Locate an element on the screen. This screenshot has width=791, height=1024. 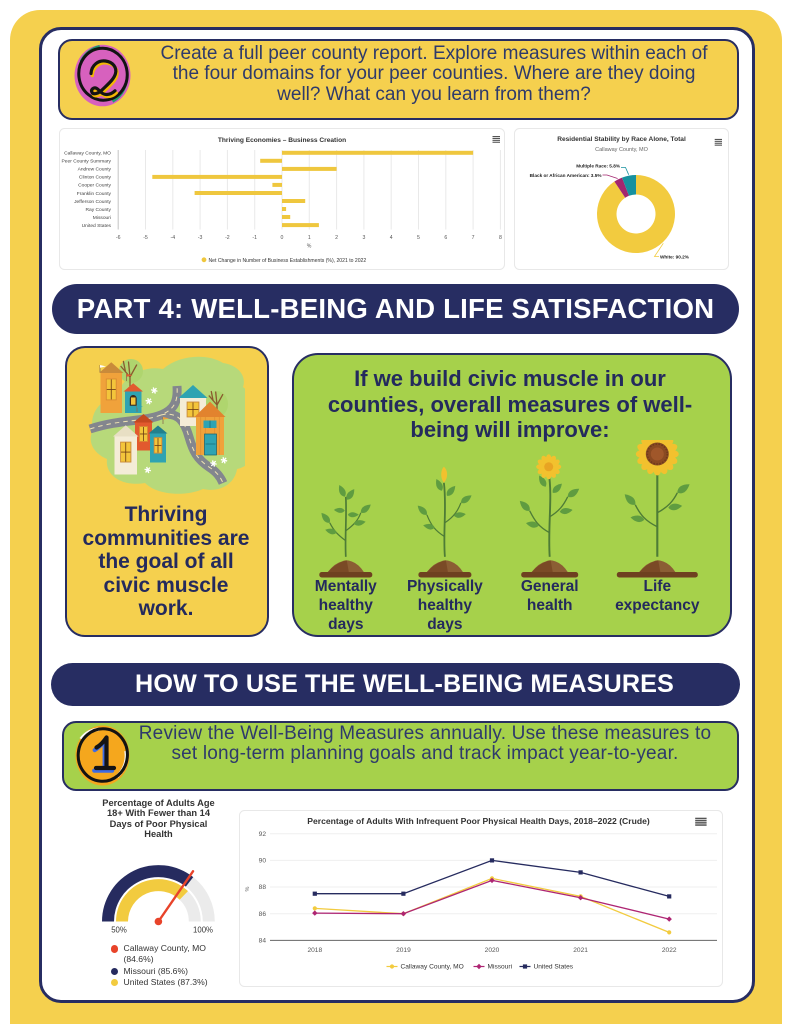
svg-text:Black or African American: 3.5: Black or African American: 3.5% is located at coordinates (566, 175).